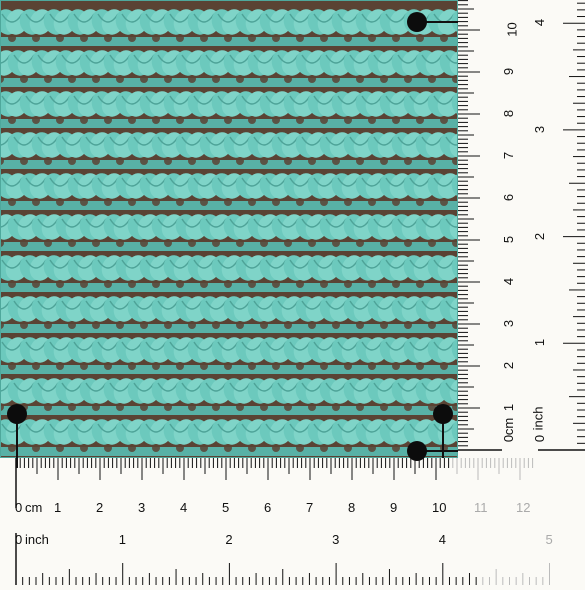 The image size is (585, 590). What do you see at coordinates (141, 507) in the screenshot?
I see `cm-label-3: 3` at bounding box center [141, 507].